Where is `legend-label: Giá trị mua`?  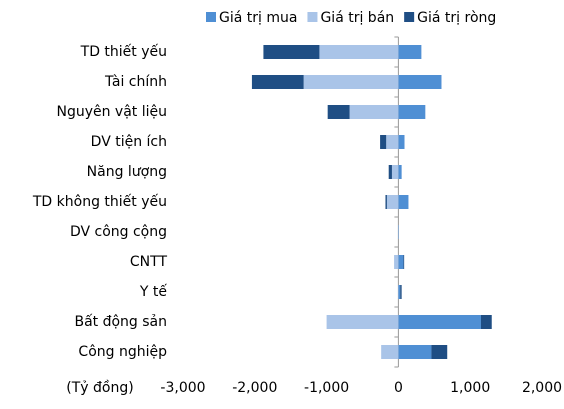 legend-label: Giá trị mua is located at coordinates (258, 18).